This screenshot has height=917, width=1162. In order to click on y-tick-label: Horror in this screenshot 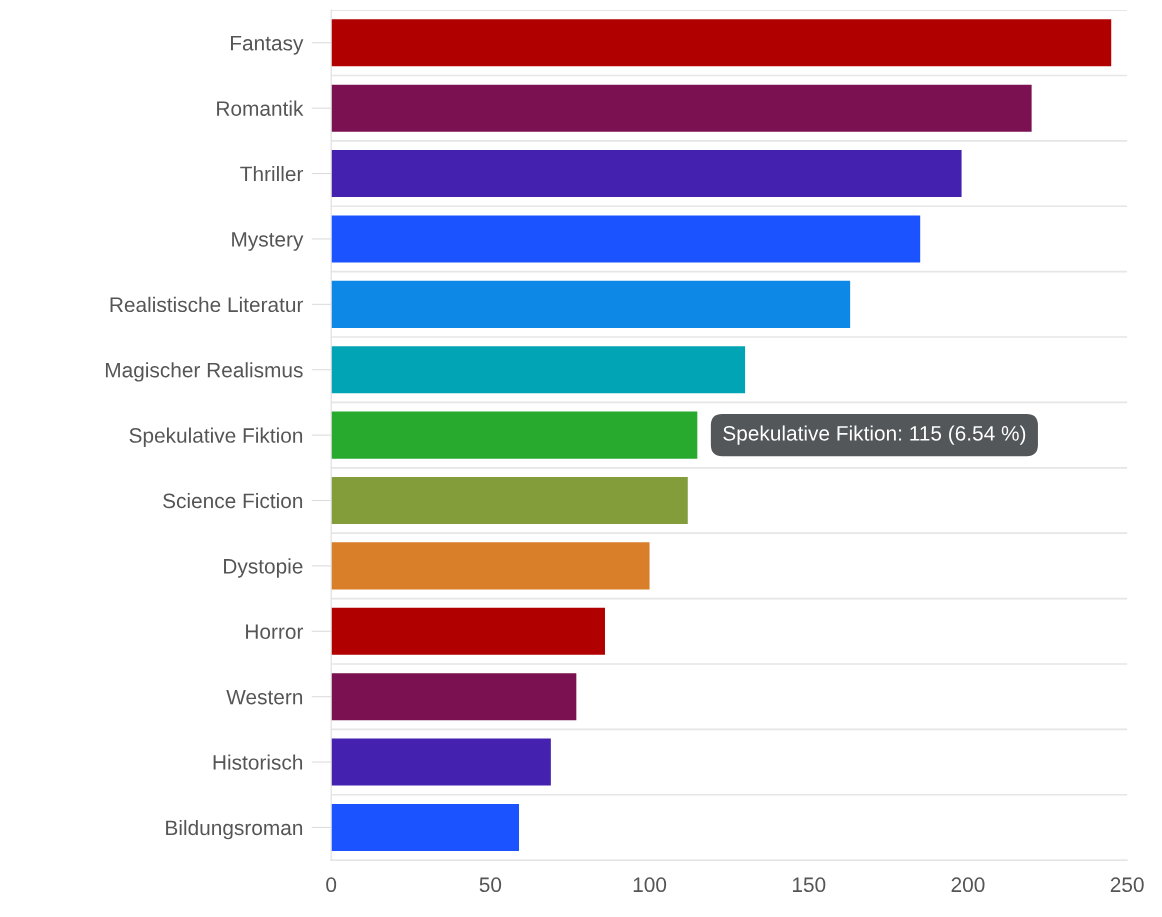, I will do `click(275, 632)`.